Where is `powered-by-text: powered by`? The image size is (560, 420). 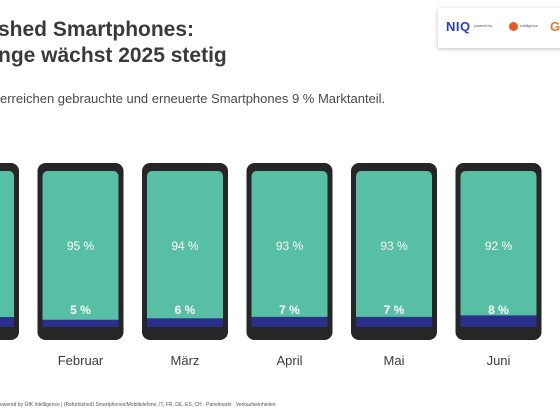 powered-by-text: powered by is located at coordinates (483, 26).